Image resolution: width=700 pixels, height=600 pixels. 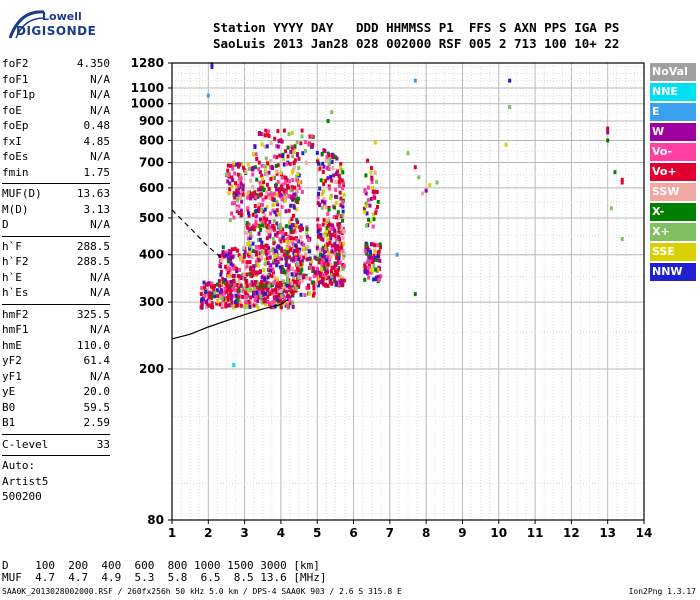 What do you see at coordinates (155, 520) in the screenshot?
I see `y-tick-label: 80` at bounding box center [155, 520].